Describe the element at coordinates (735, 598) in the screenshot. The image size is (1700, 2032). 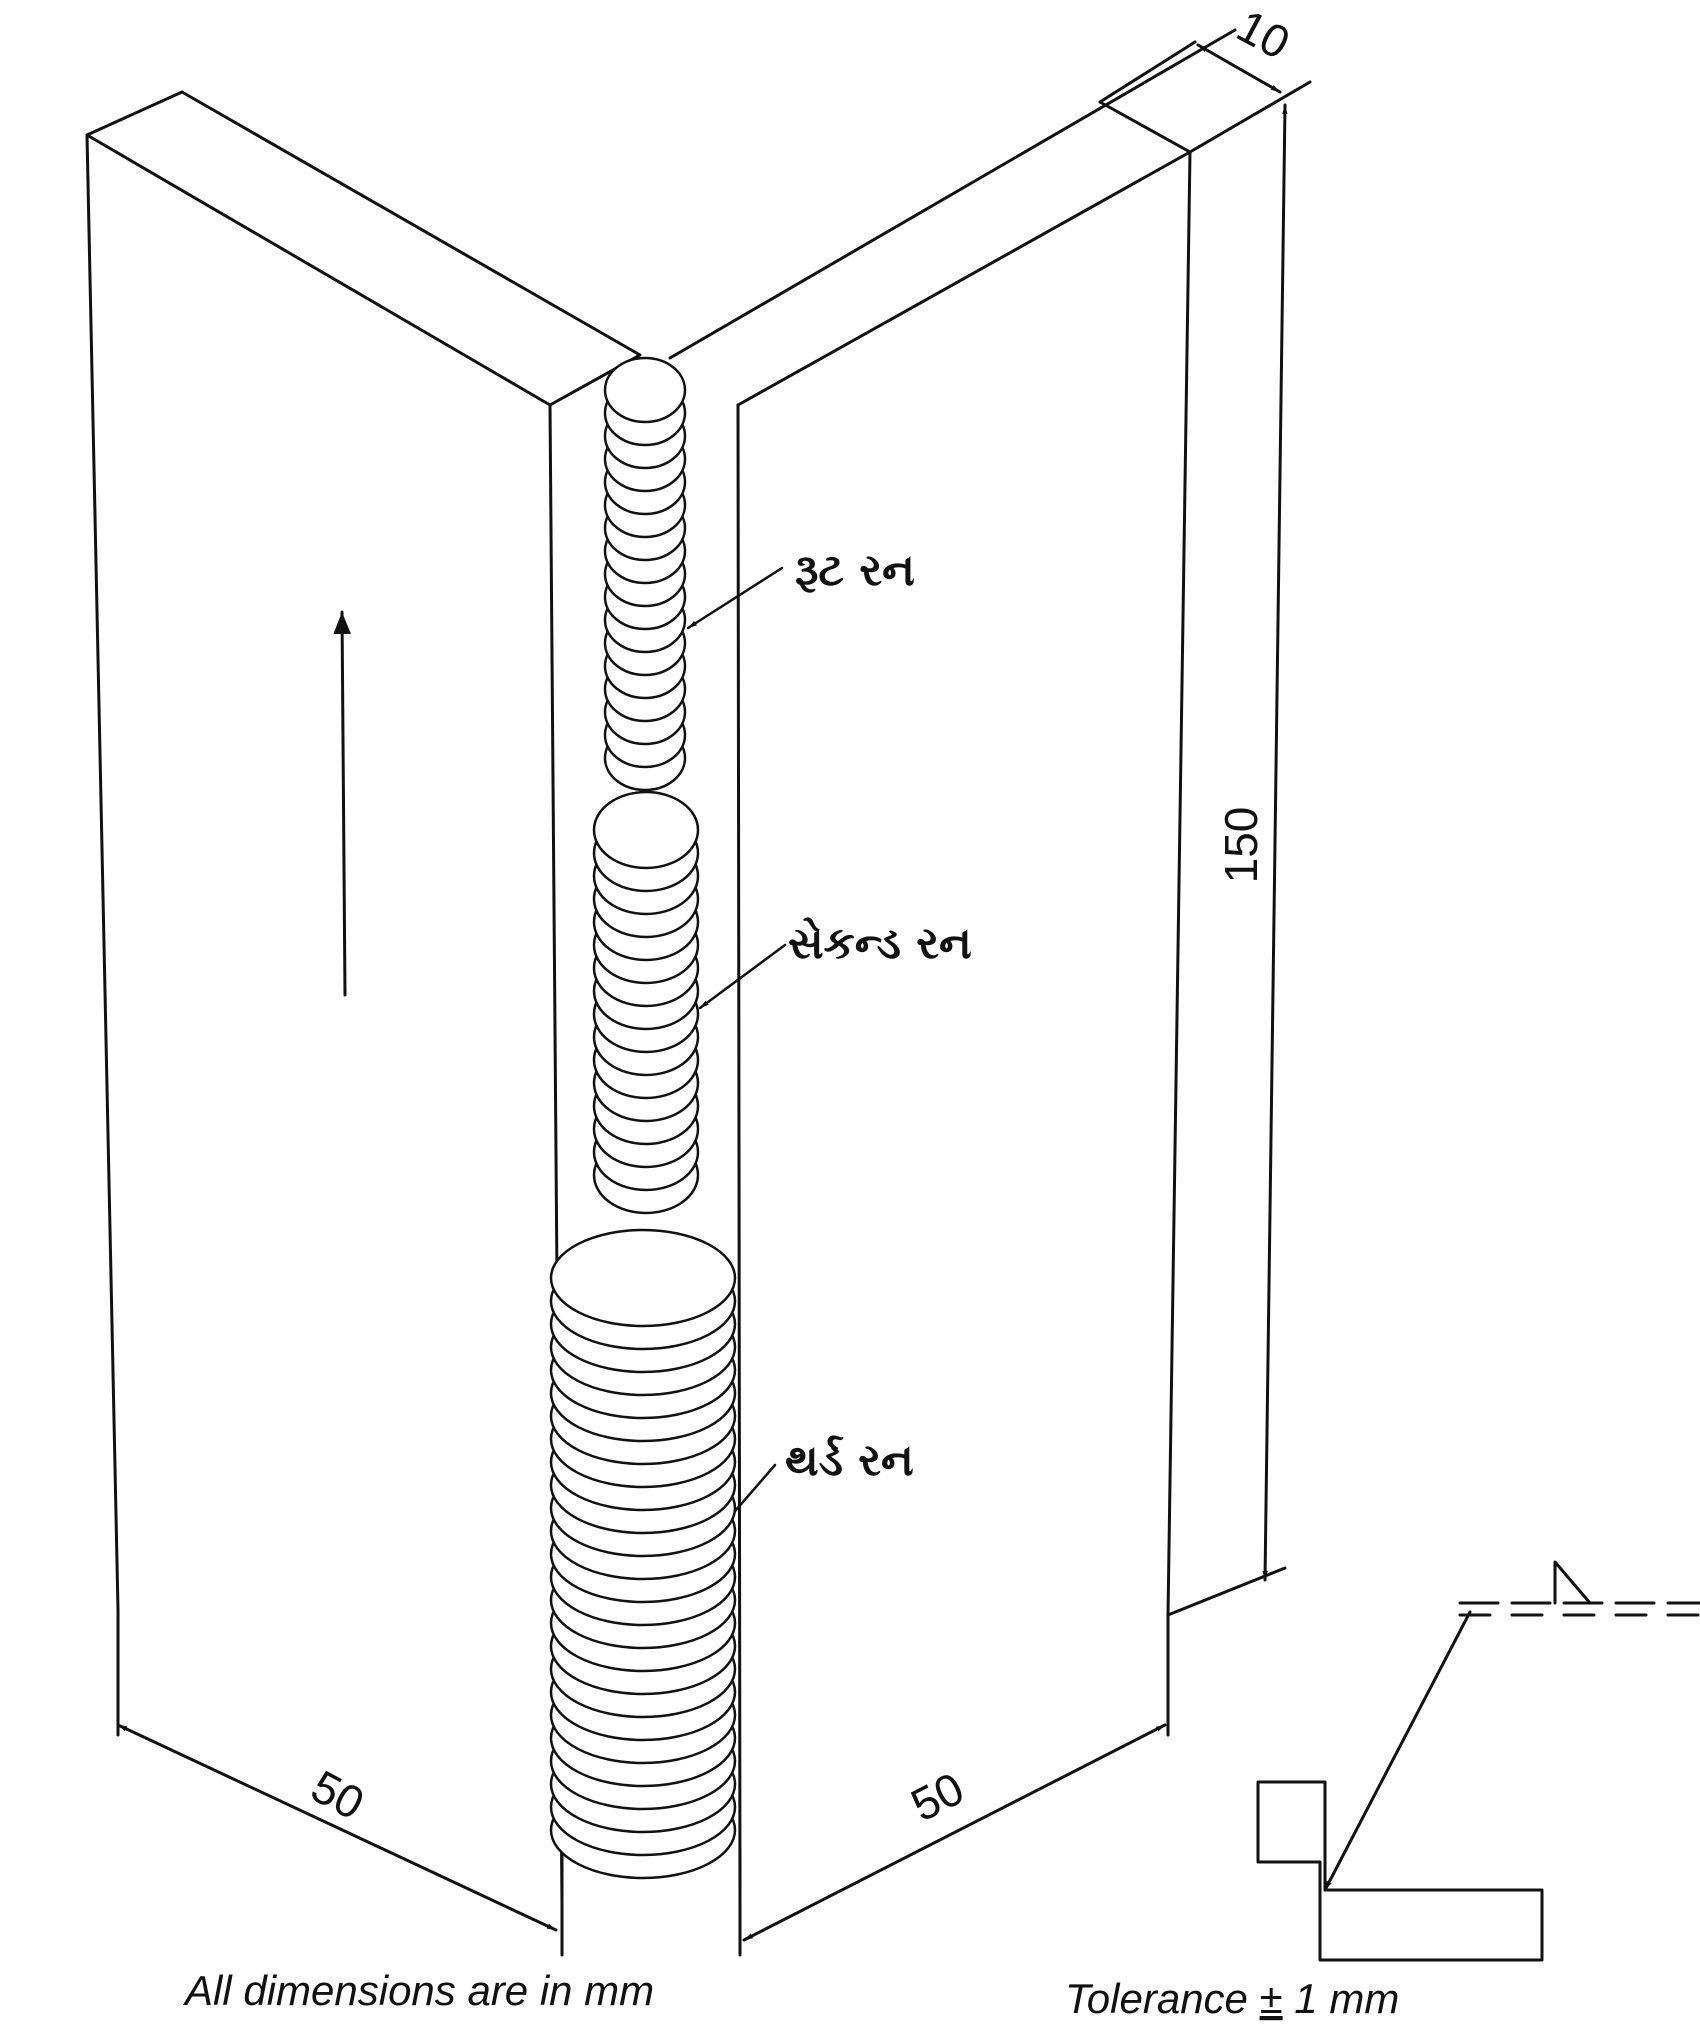
I see `root-run-leader` at that location.